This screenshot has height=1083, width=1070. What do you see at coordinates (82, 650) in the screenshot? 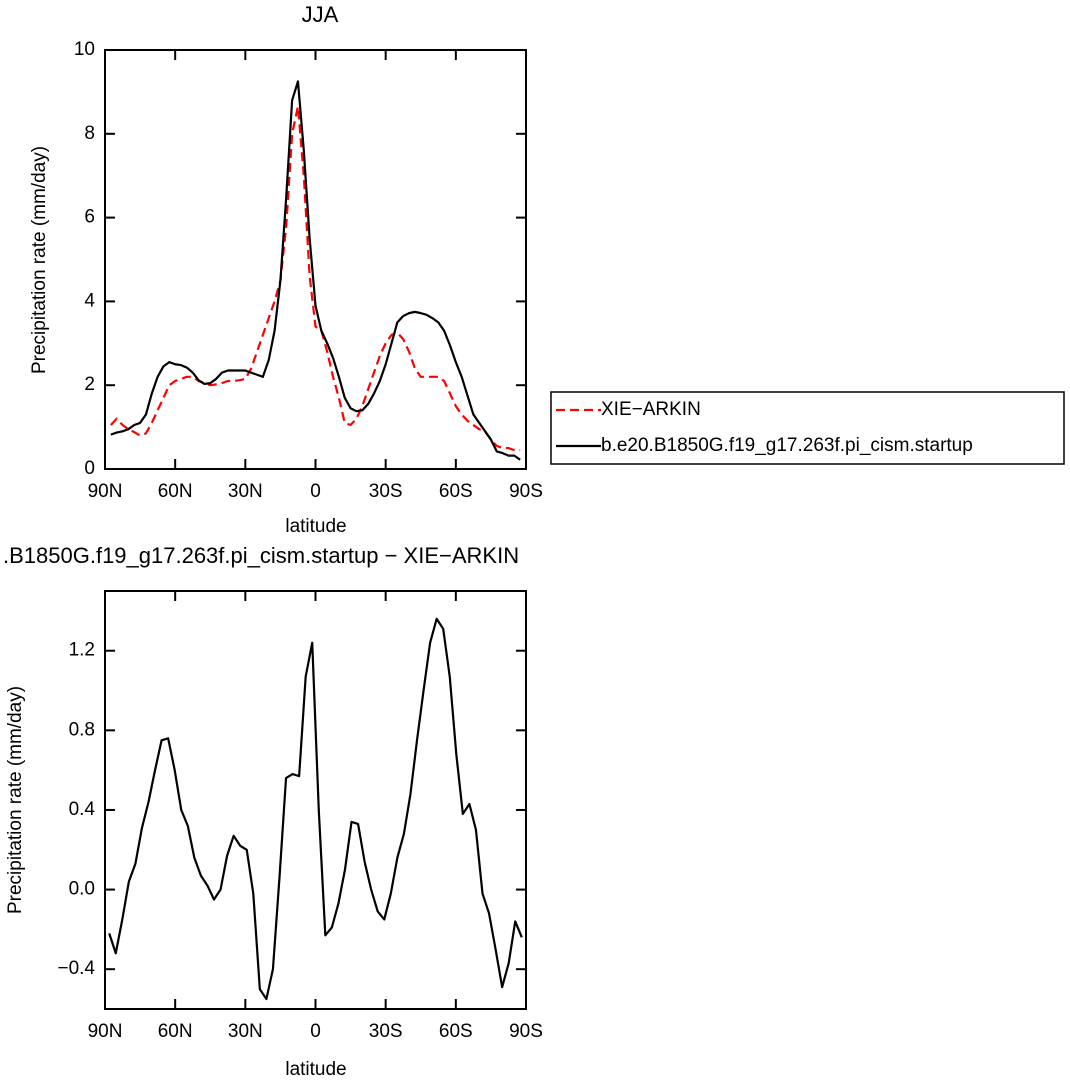
I see `y-tick-label: 1.2` at bounding box center [82, 650].